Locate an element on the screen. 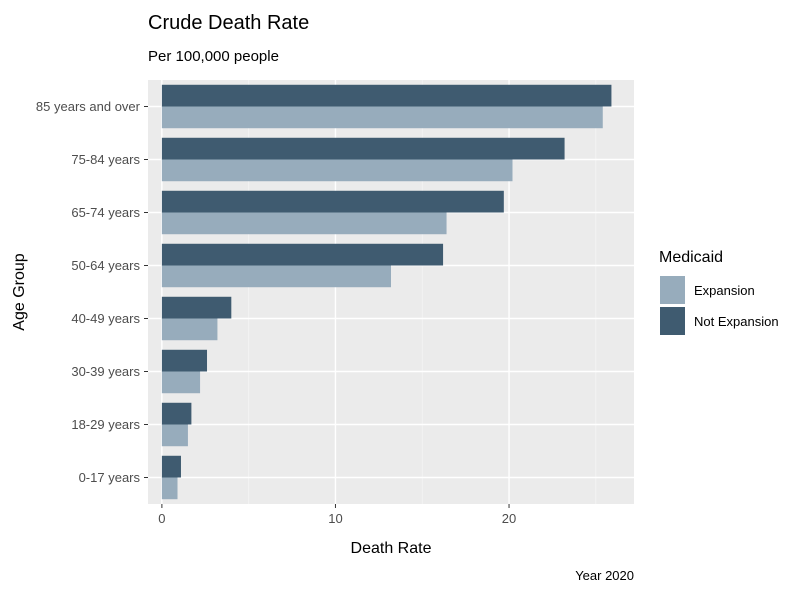 This screenshot has height=593, width=803. x-axis: 0 10 20 is located at coordinates (337, 515).